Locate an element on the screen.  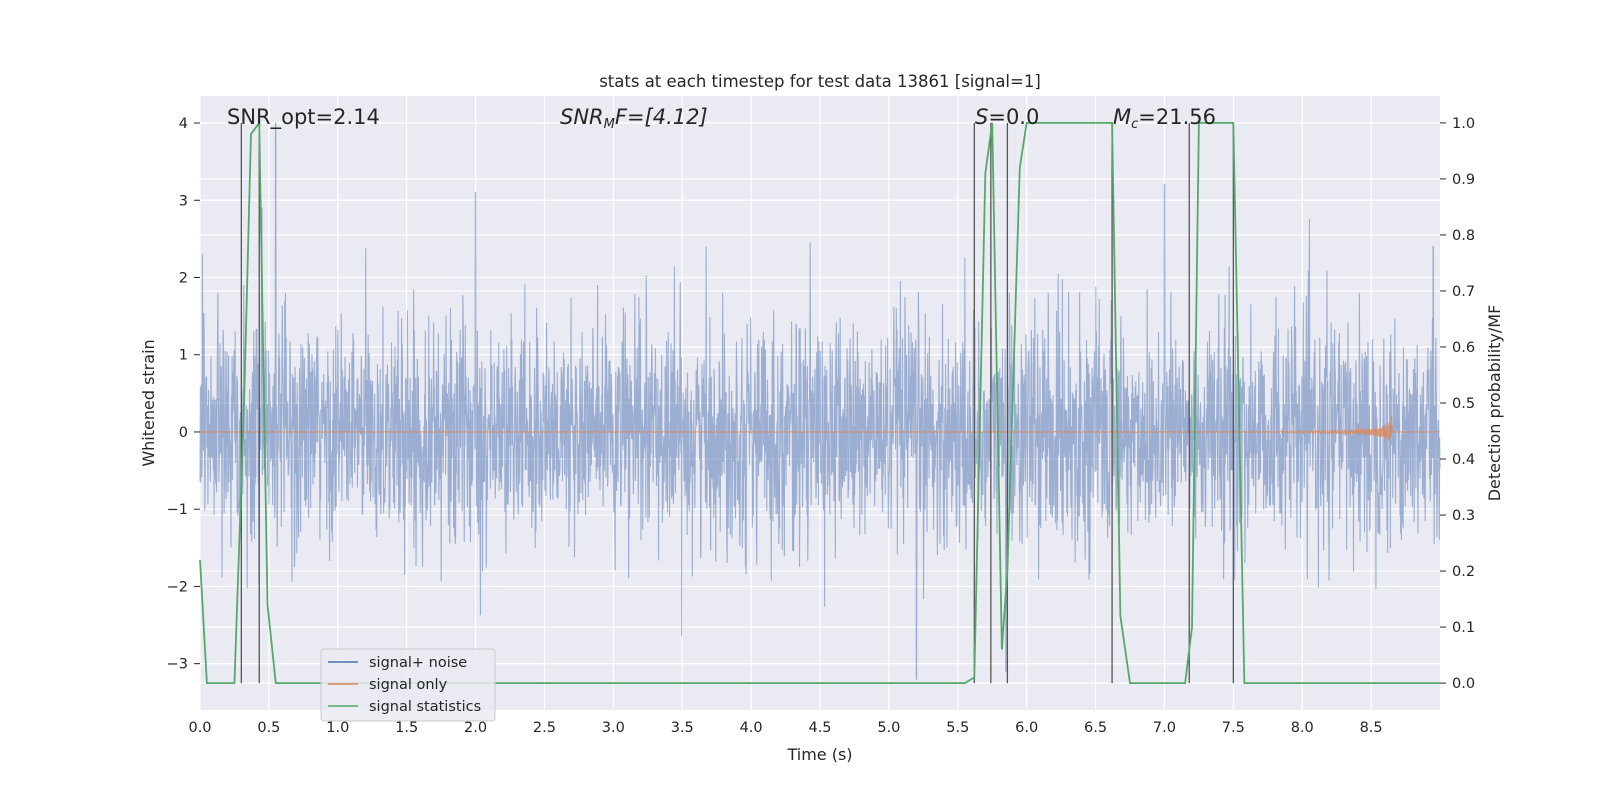
y2-axis-label: Detection probability/MF is located at coordinates (1494, 403).